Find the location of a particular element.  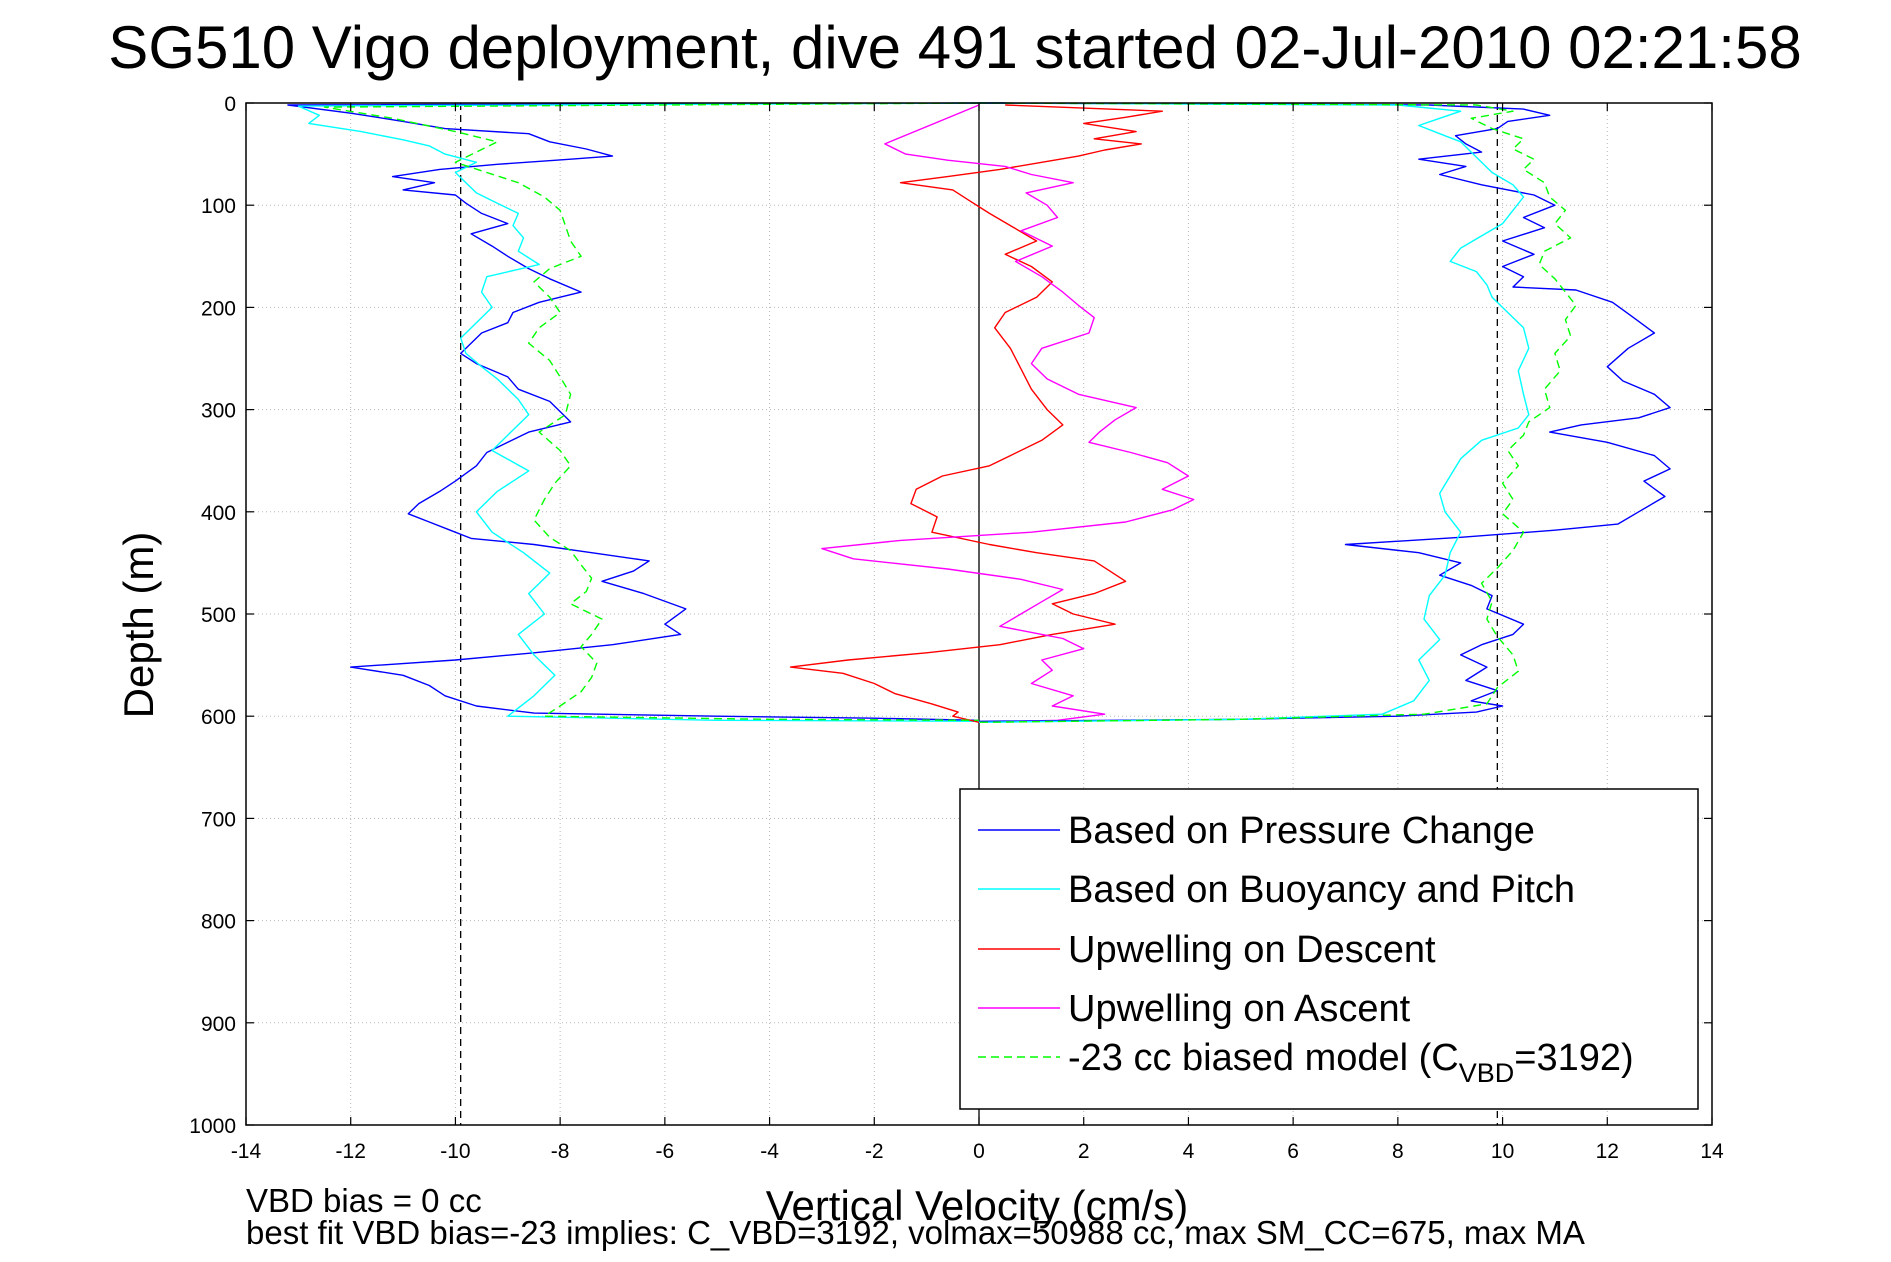

y-tick-label: 600 is located at coordinates (218, 717).